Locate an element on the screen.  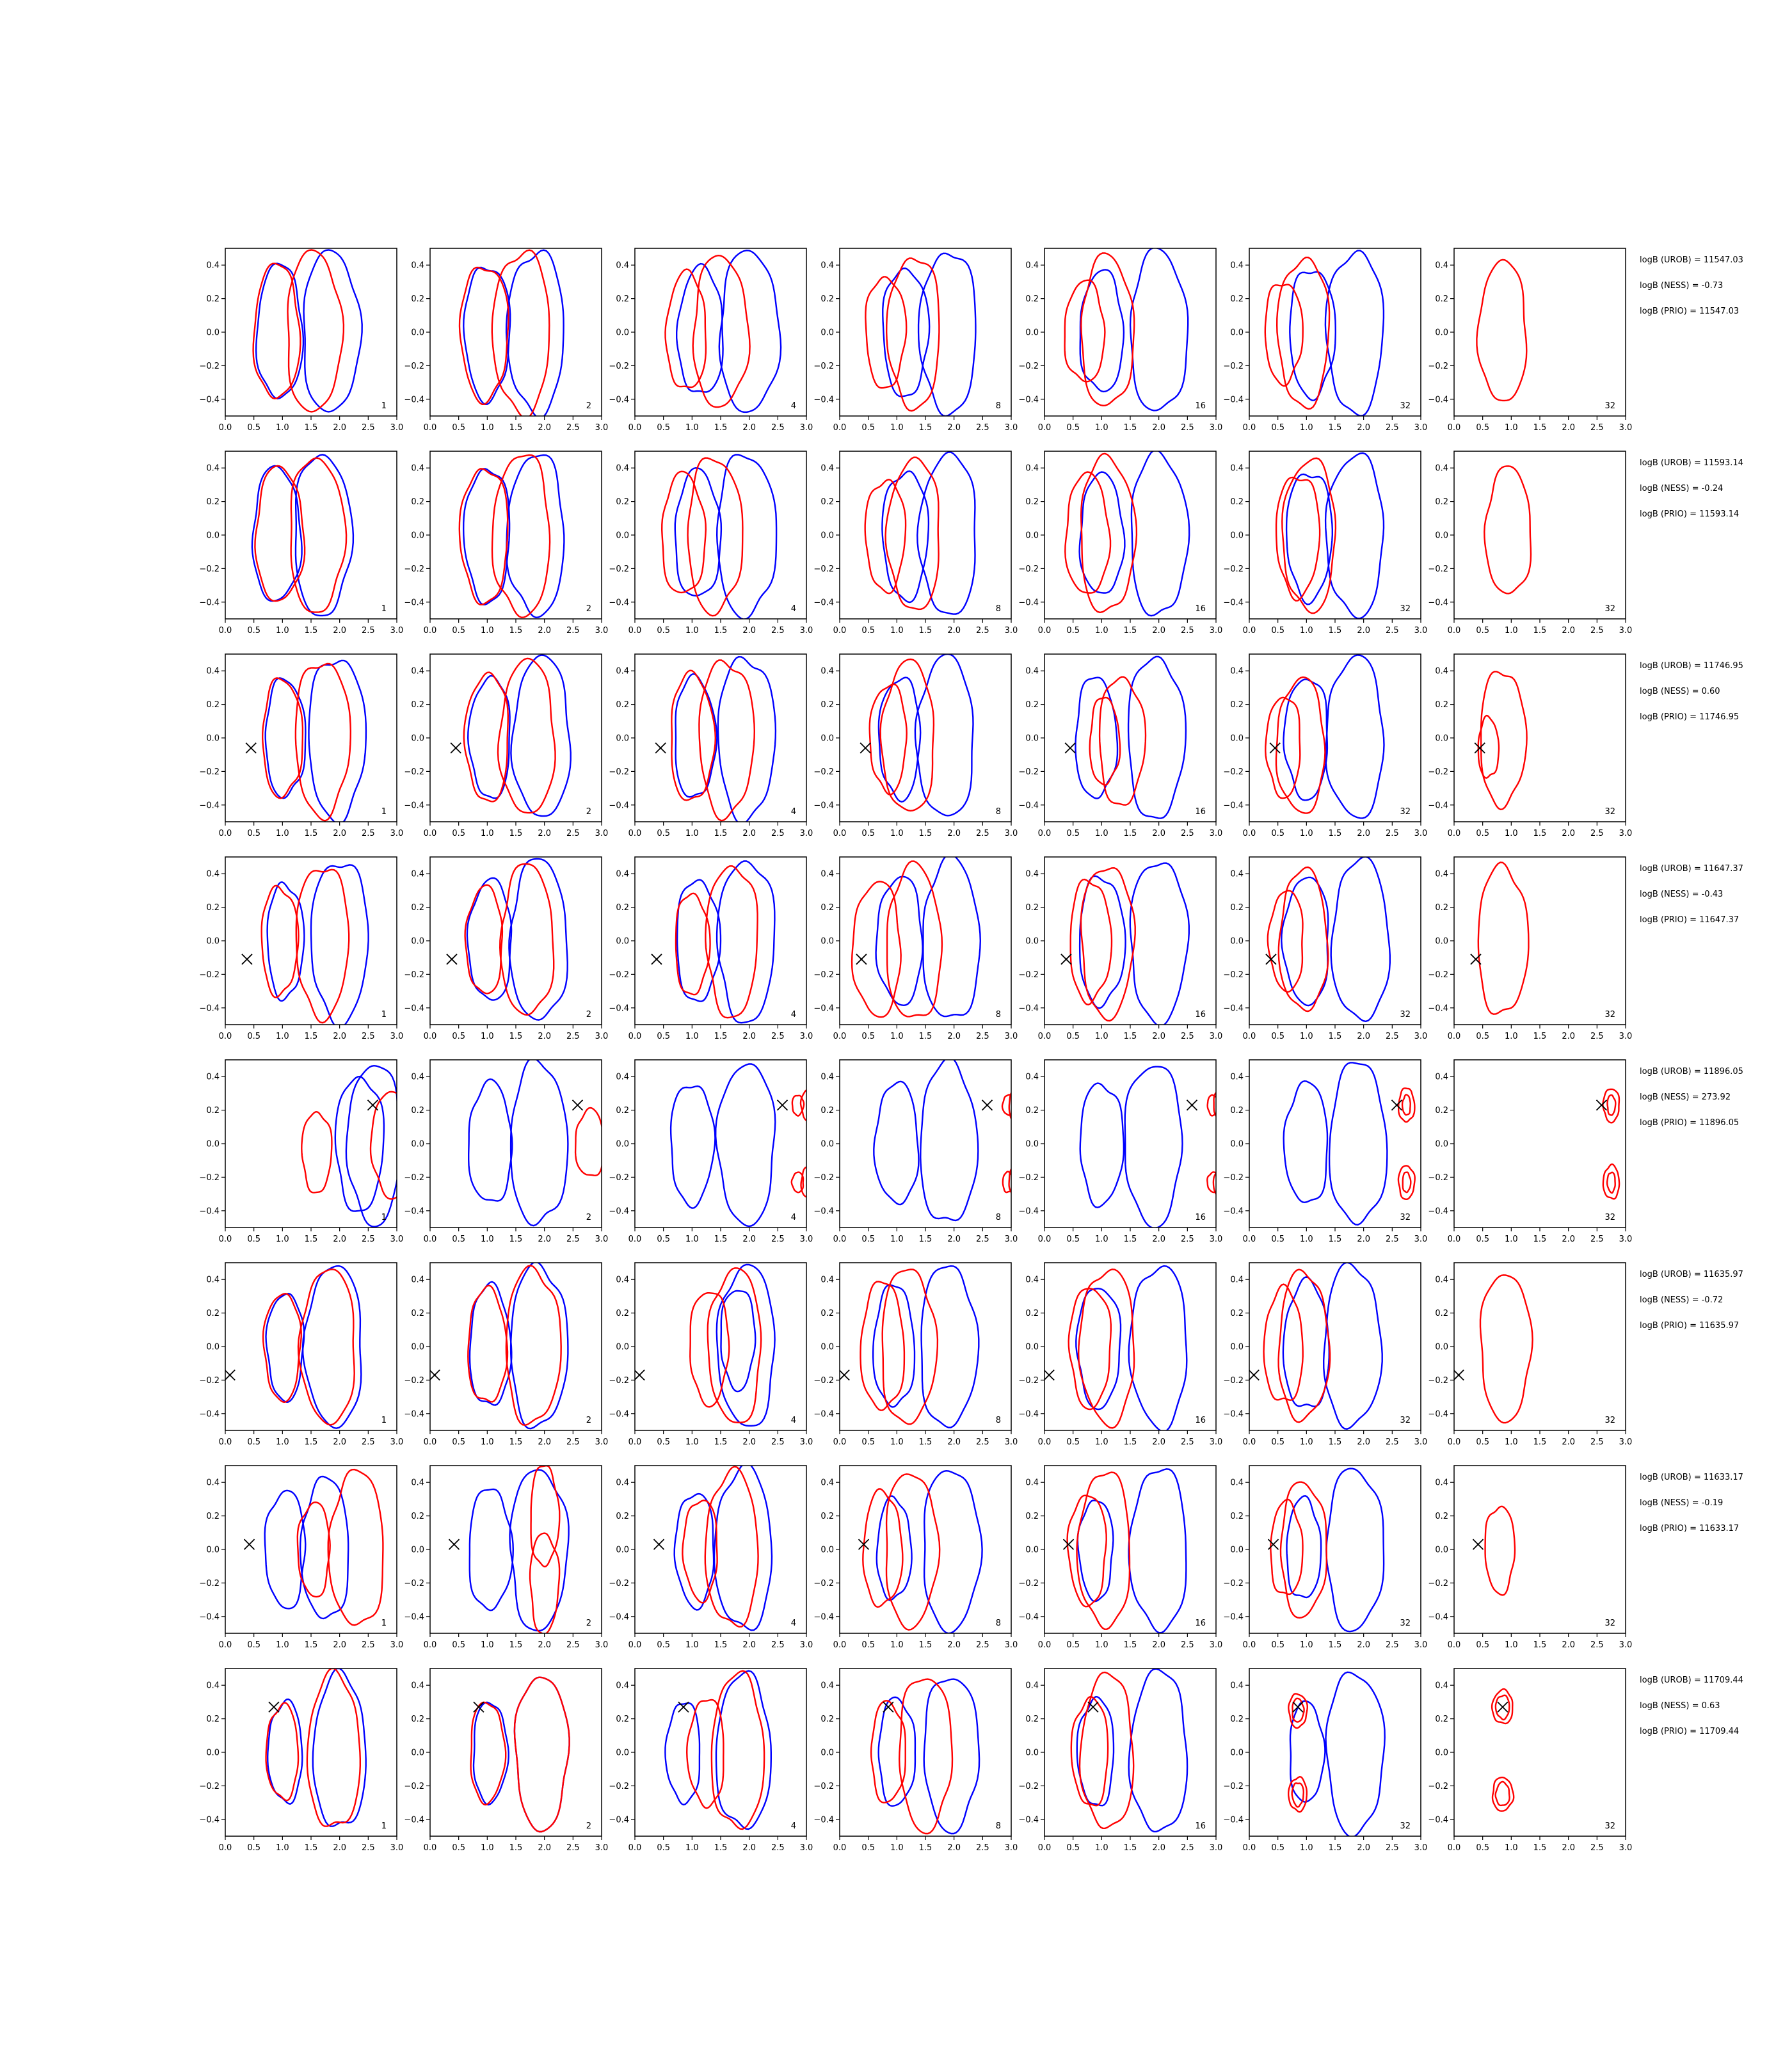
panel-r8-c3: 0.0 0.5 1.0 1.5 2.0 2.5 3.0 0.4 0.2 0.0 −0.2 −0.4 4 is located at coordinates (711, 1760).